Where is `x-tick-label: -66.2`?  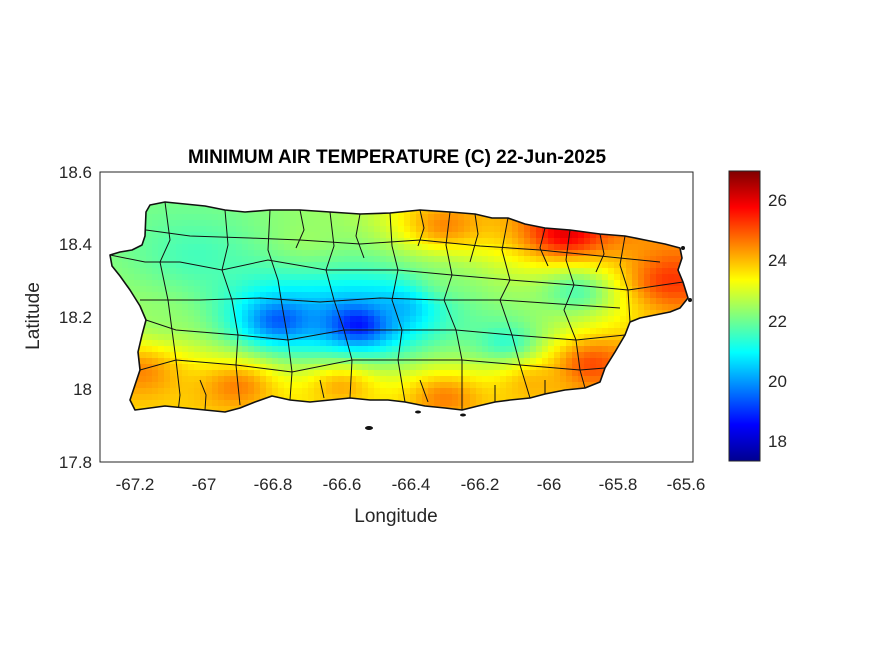 x-tick-label: -66.2 is located at coordinates (480, 484).